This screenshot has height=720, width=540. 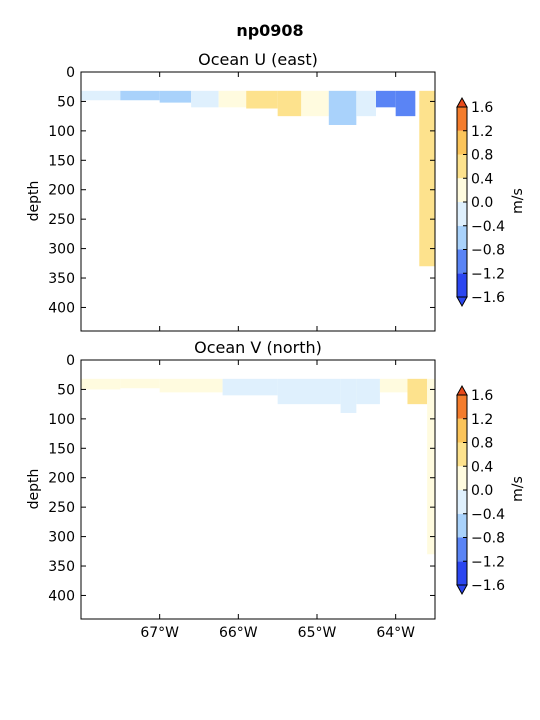 I want to click on u-colorbar-tick-label-6: −0.8, so click(x=488, y=251).